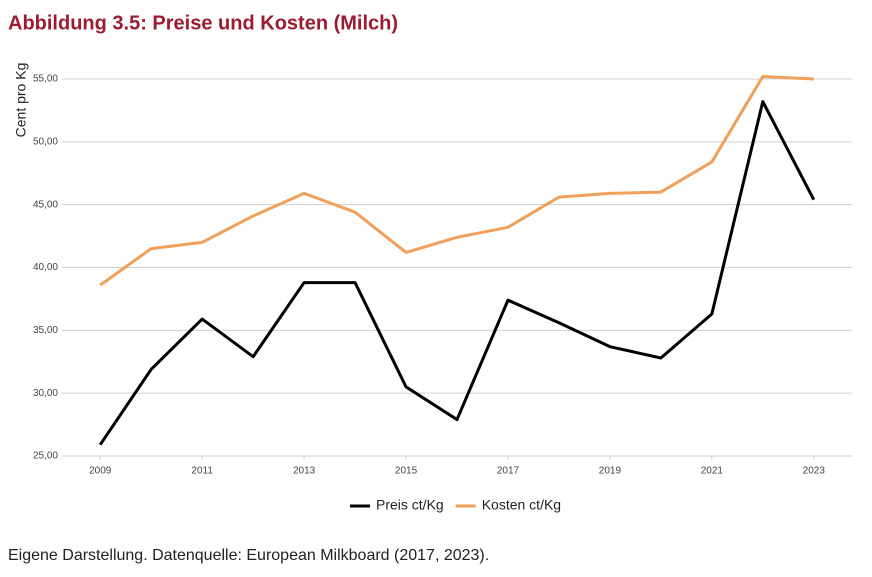 The width and height of the screenshot is (872, 577). What do you see at coordinates (45, 141) in the screenshot?
I see `y-tick-label: 50,00` at bounding box center [45, 141].